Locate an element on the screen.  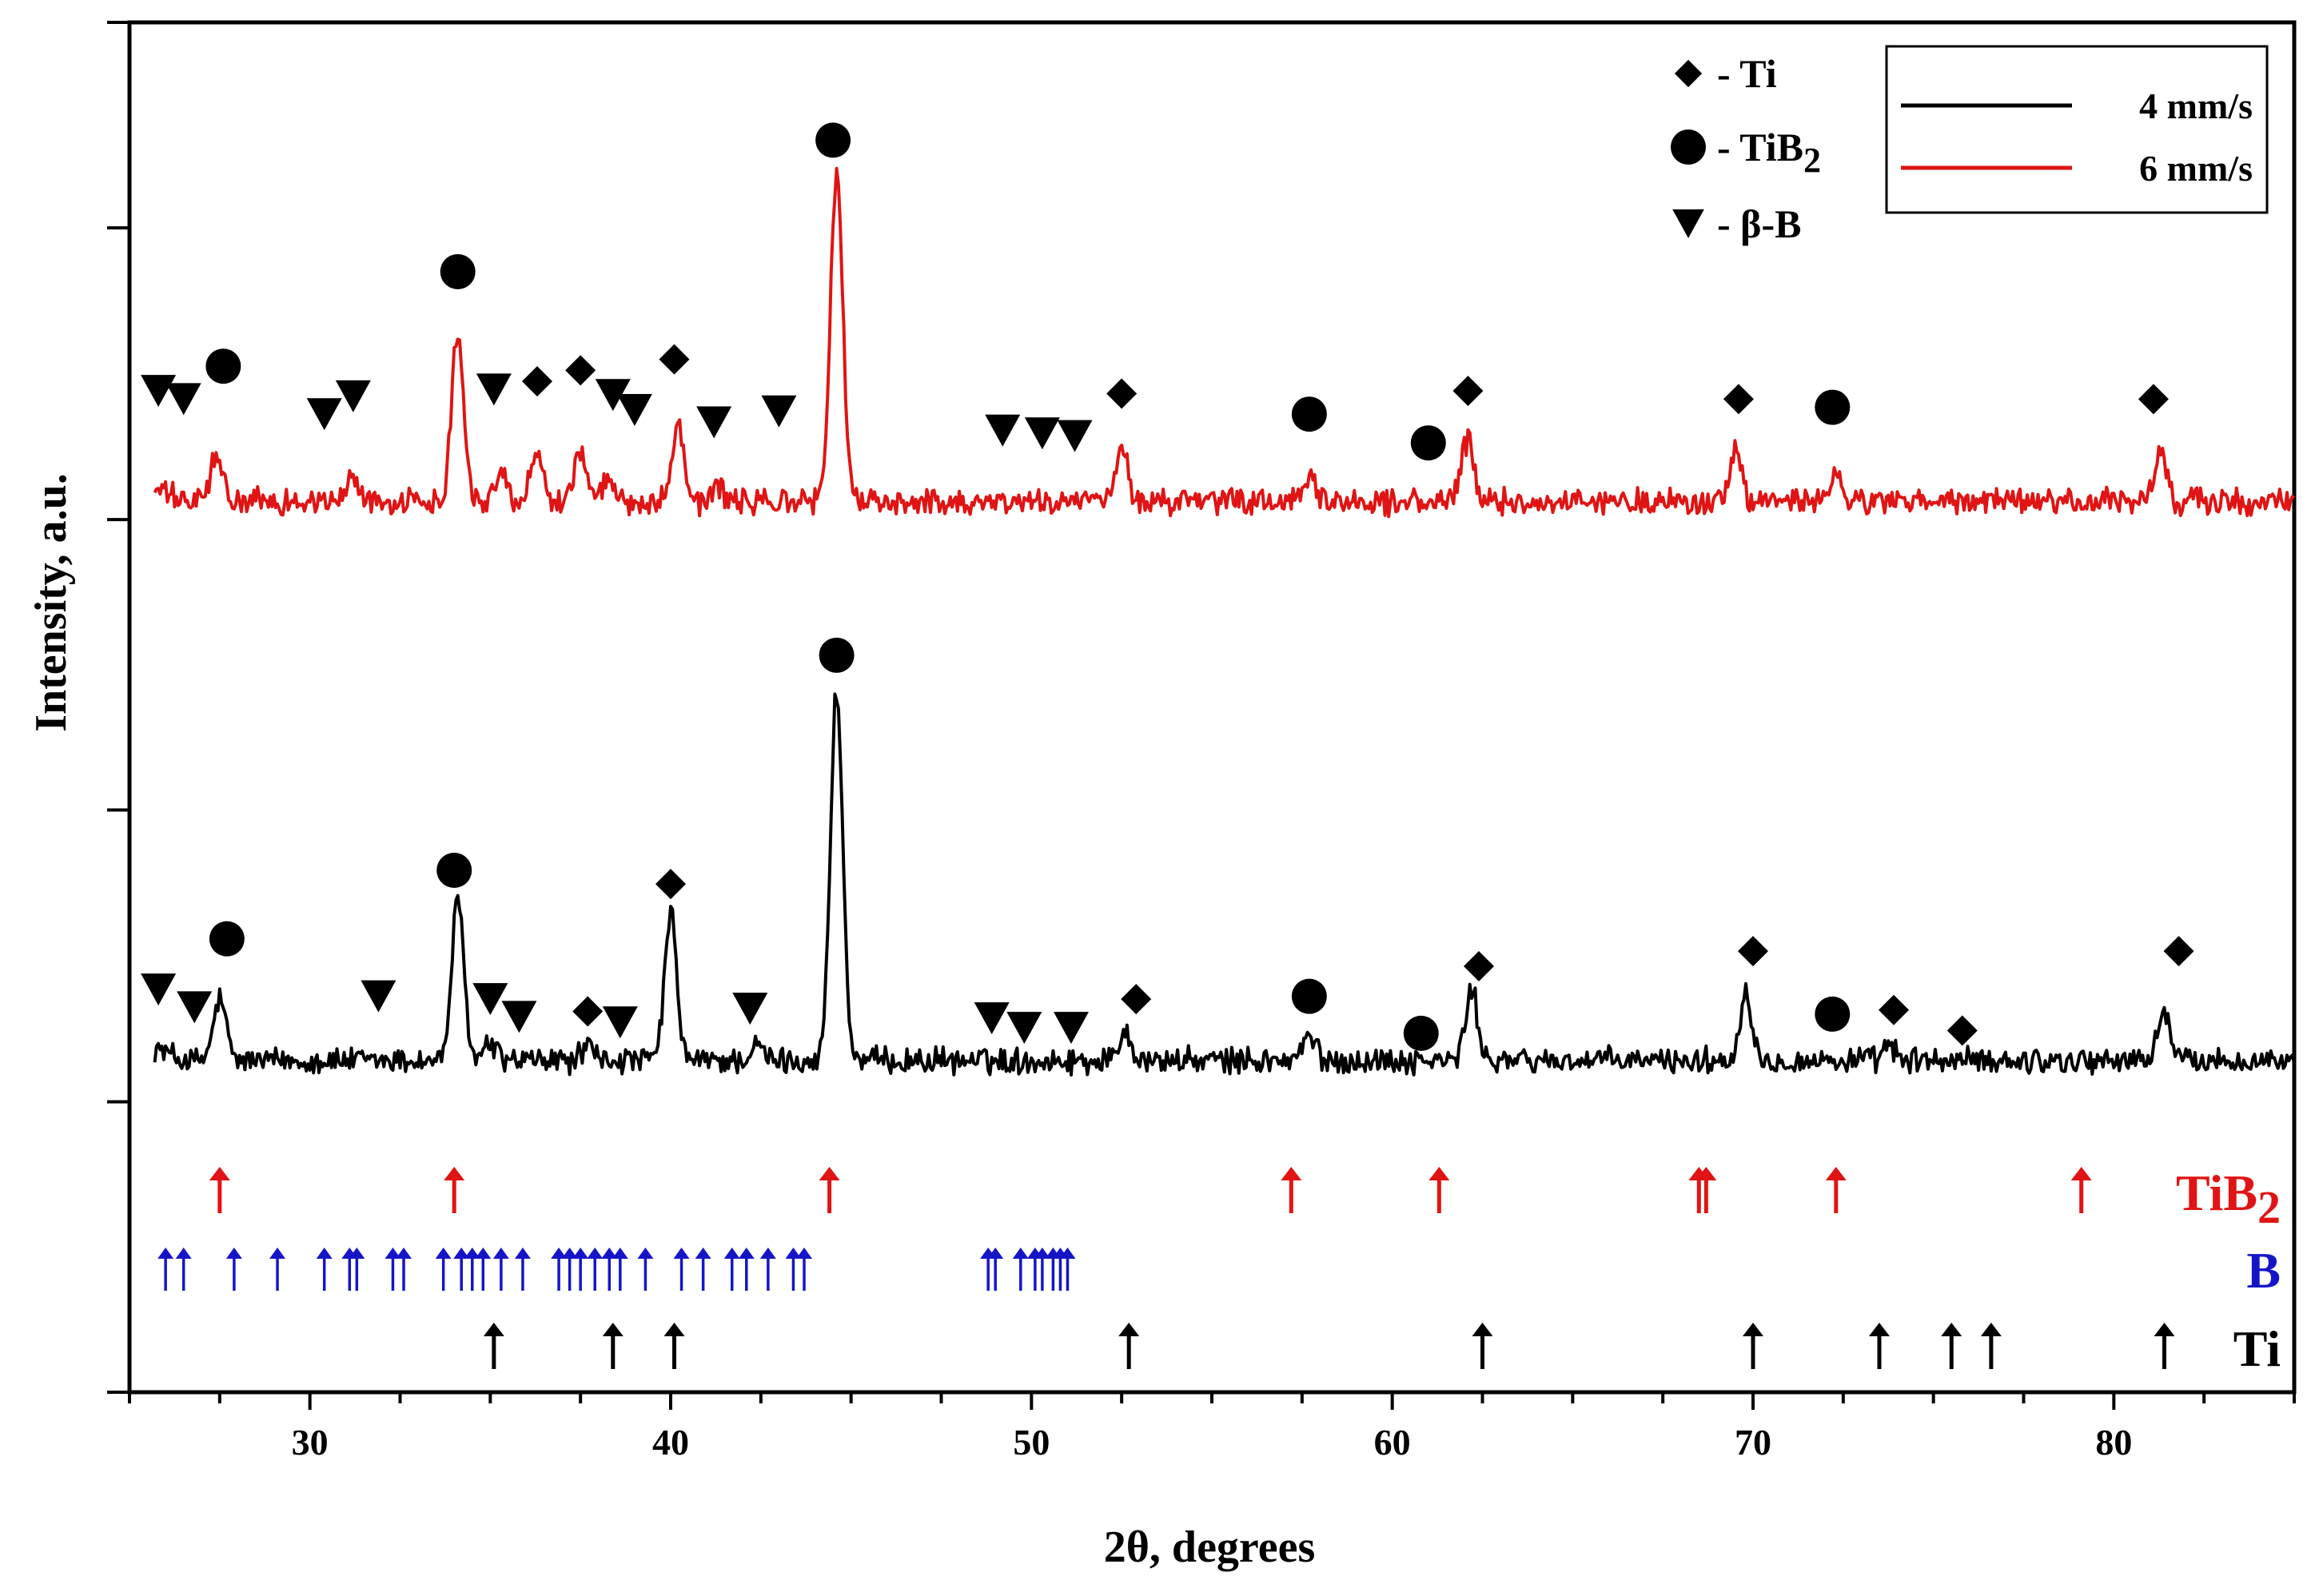
x-tick-label: 80 is located at coordinates (2113, 1442).